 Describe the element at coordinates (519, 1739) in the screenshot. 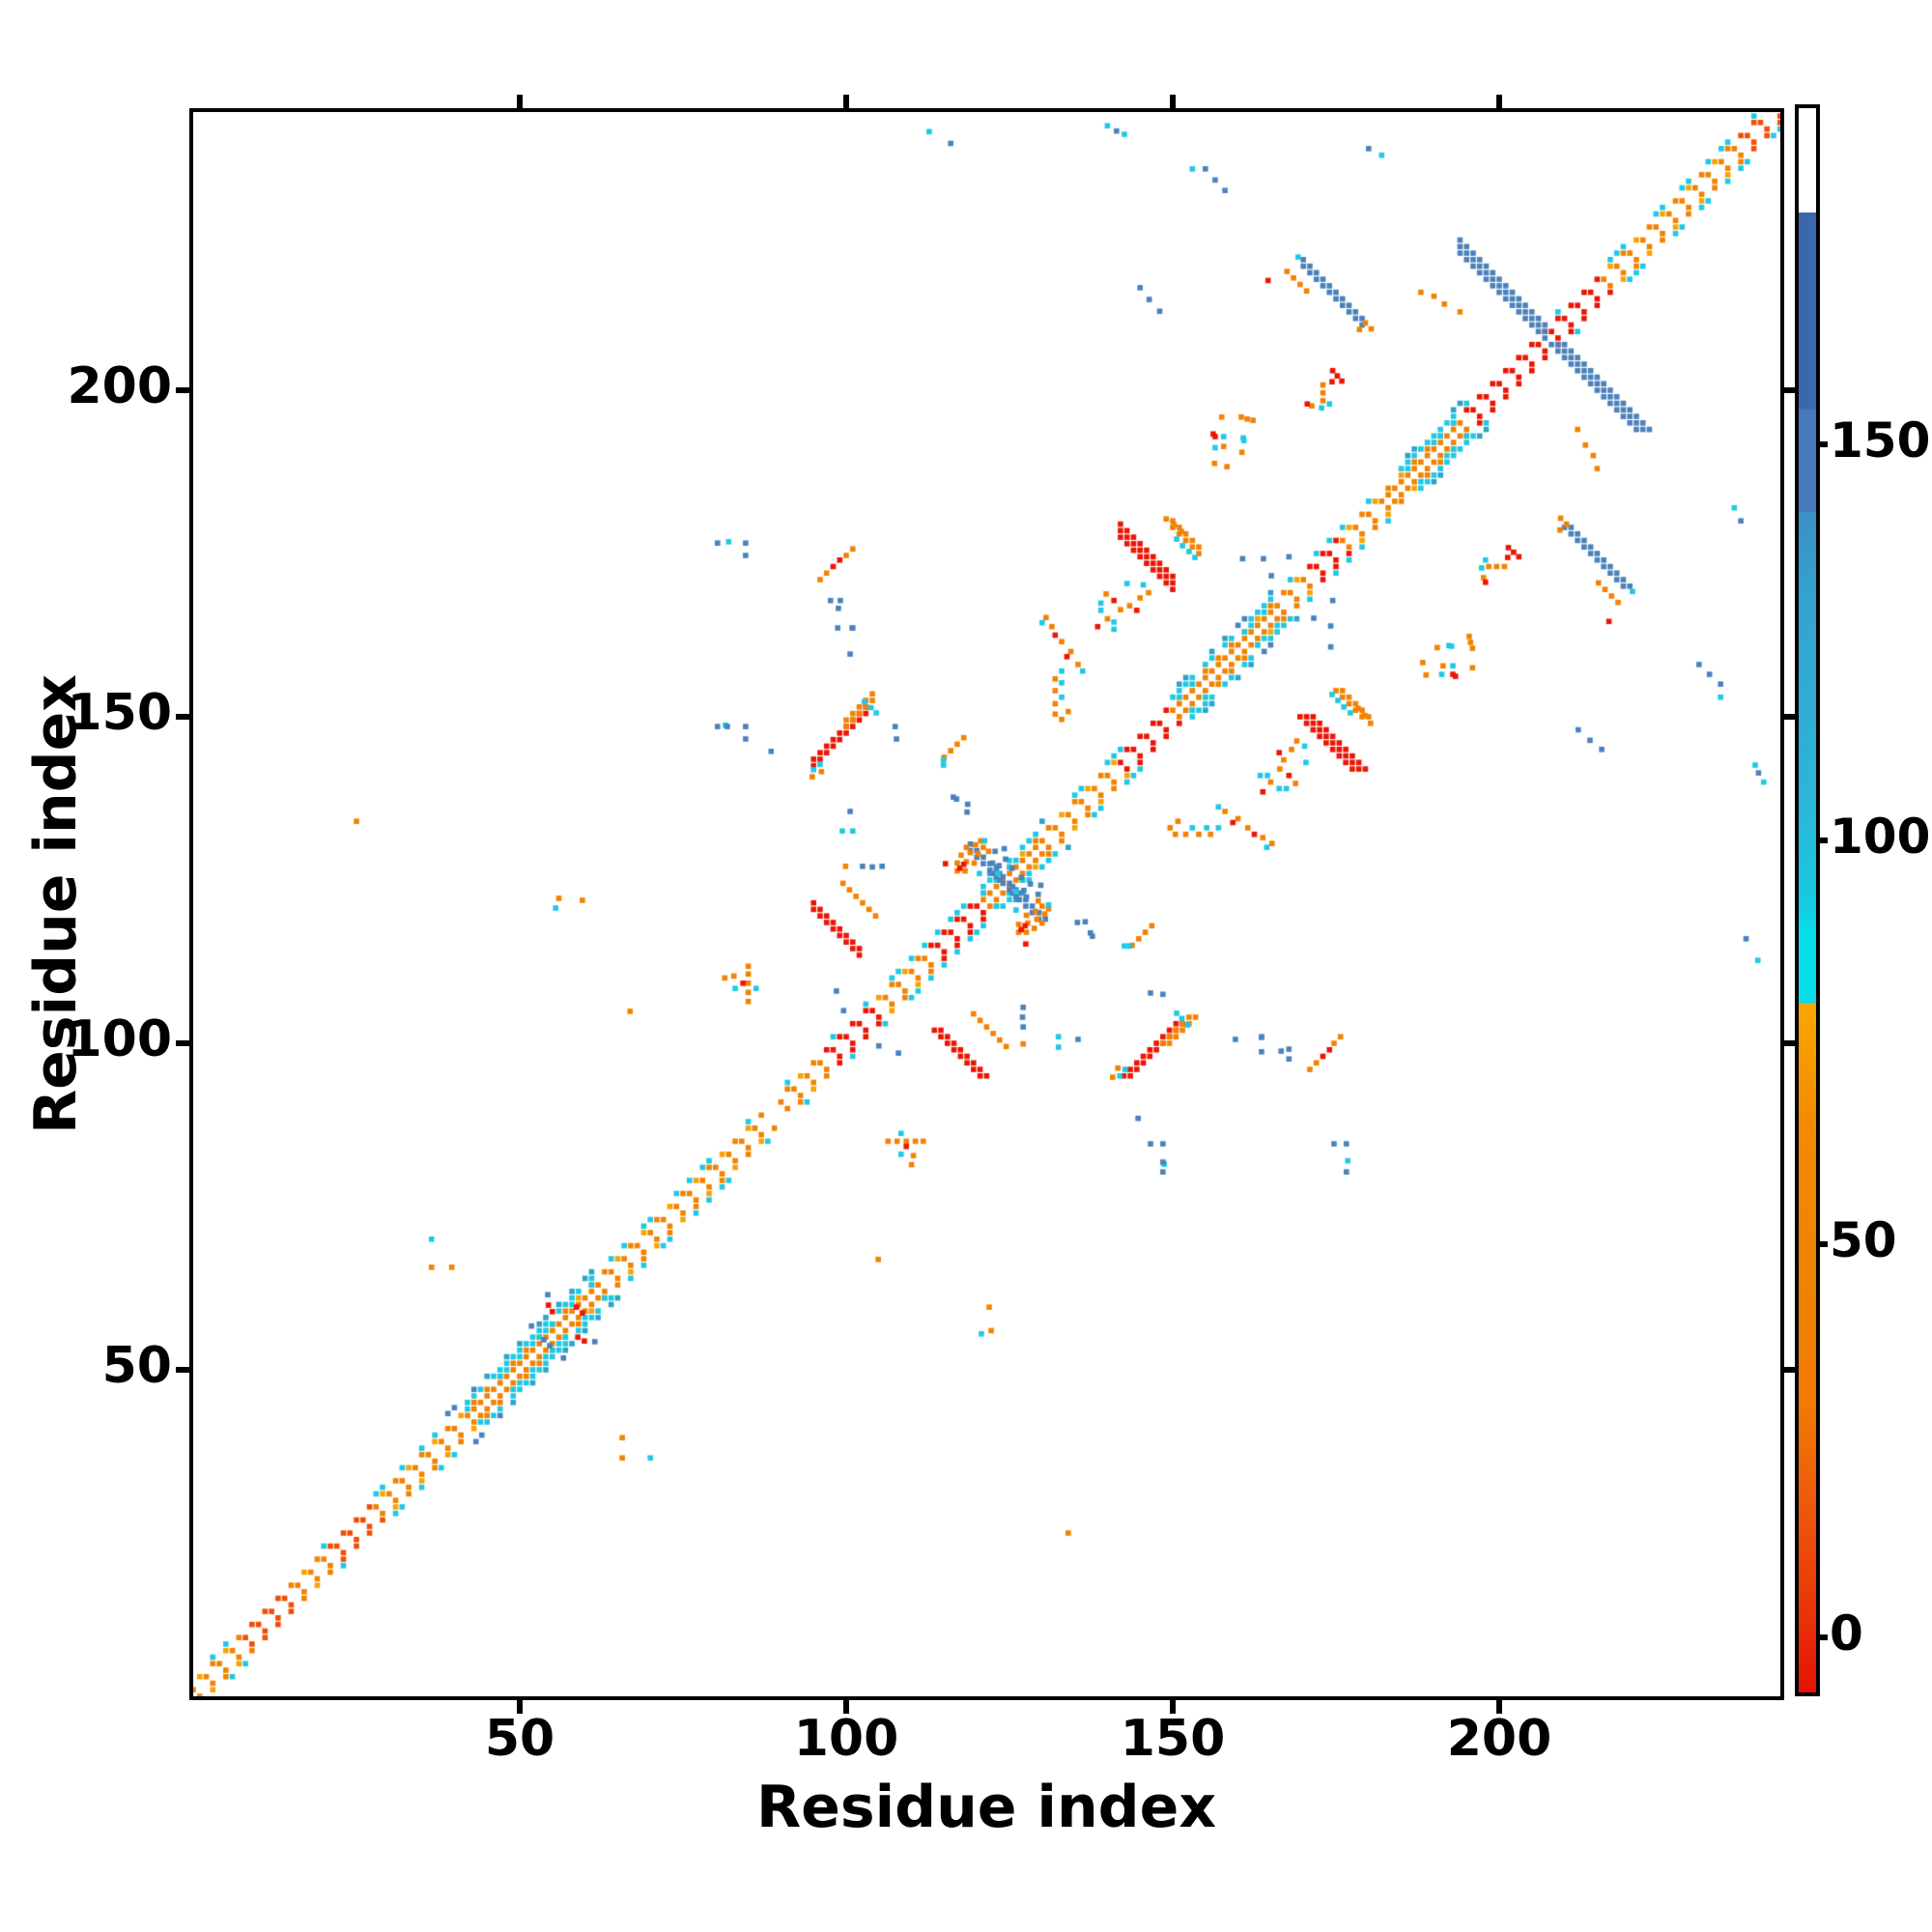

I see `x-tick-label: 50` at that location.